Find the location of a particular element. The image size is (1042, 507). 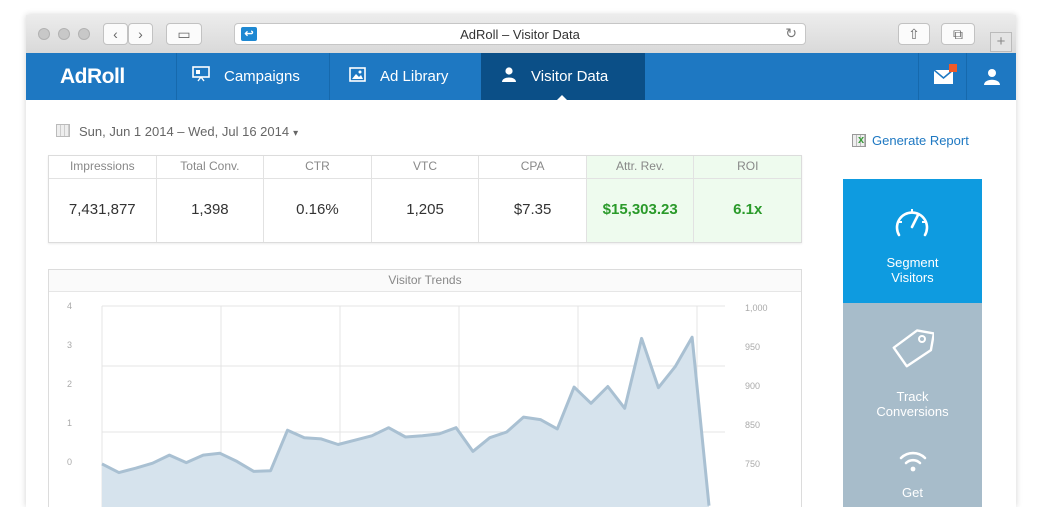

stat-attributed-revenue: Attr. Rev. $15,303.23 is located at coordinates (640, 199).